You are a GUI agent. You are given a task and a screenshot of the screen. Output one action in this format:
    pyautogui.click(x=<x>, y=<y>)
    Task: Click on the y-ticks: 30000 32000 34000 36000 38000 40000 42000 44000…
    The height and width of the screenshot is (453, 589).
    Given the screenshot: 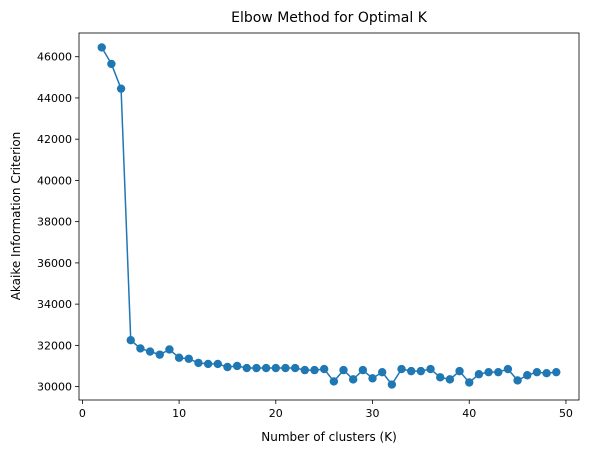 What is the action you would take?
    pyautogui.click(x=58, y=222)
    